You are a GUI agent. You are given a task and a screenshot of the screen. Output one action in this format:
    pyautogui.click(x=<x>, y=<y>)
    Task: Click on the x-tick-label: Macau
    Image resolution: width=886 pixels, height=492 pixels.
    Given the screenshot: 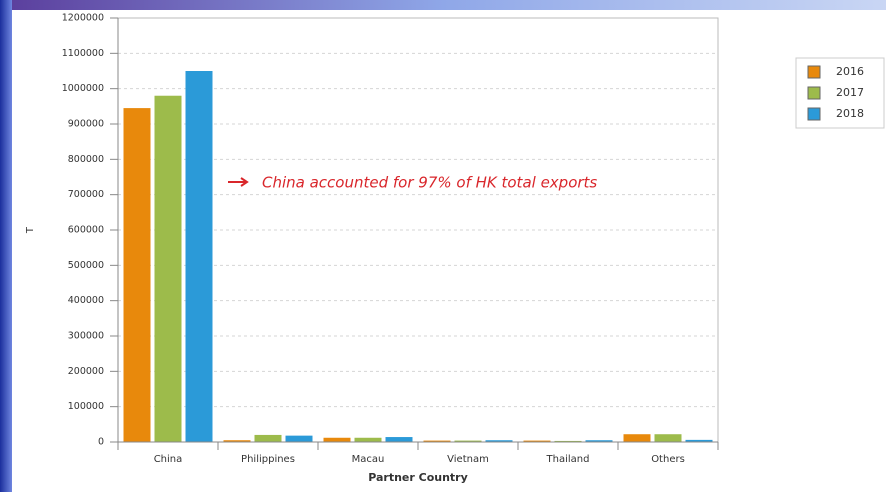 What is the action you would take?
    pyautogui.click(x=368, y=459)
    